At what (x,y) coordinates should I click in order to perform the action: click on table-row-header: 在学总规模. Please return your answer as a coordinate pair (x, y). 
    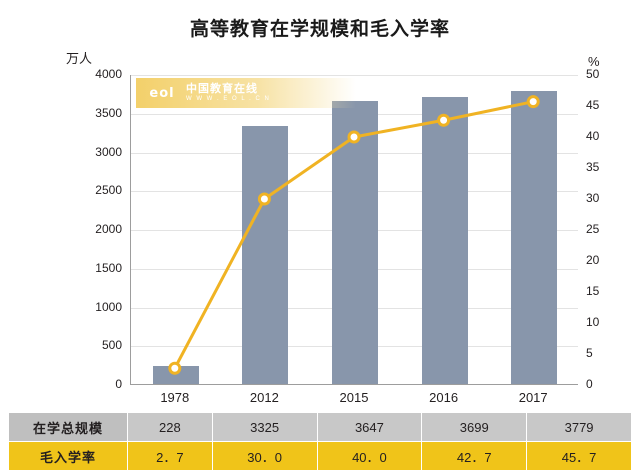
    Looking at the image, I should click on (68, 427).